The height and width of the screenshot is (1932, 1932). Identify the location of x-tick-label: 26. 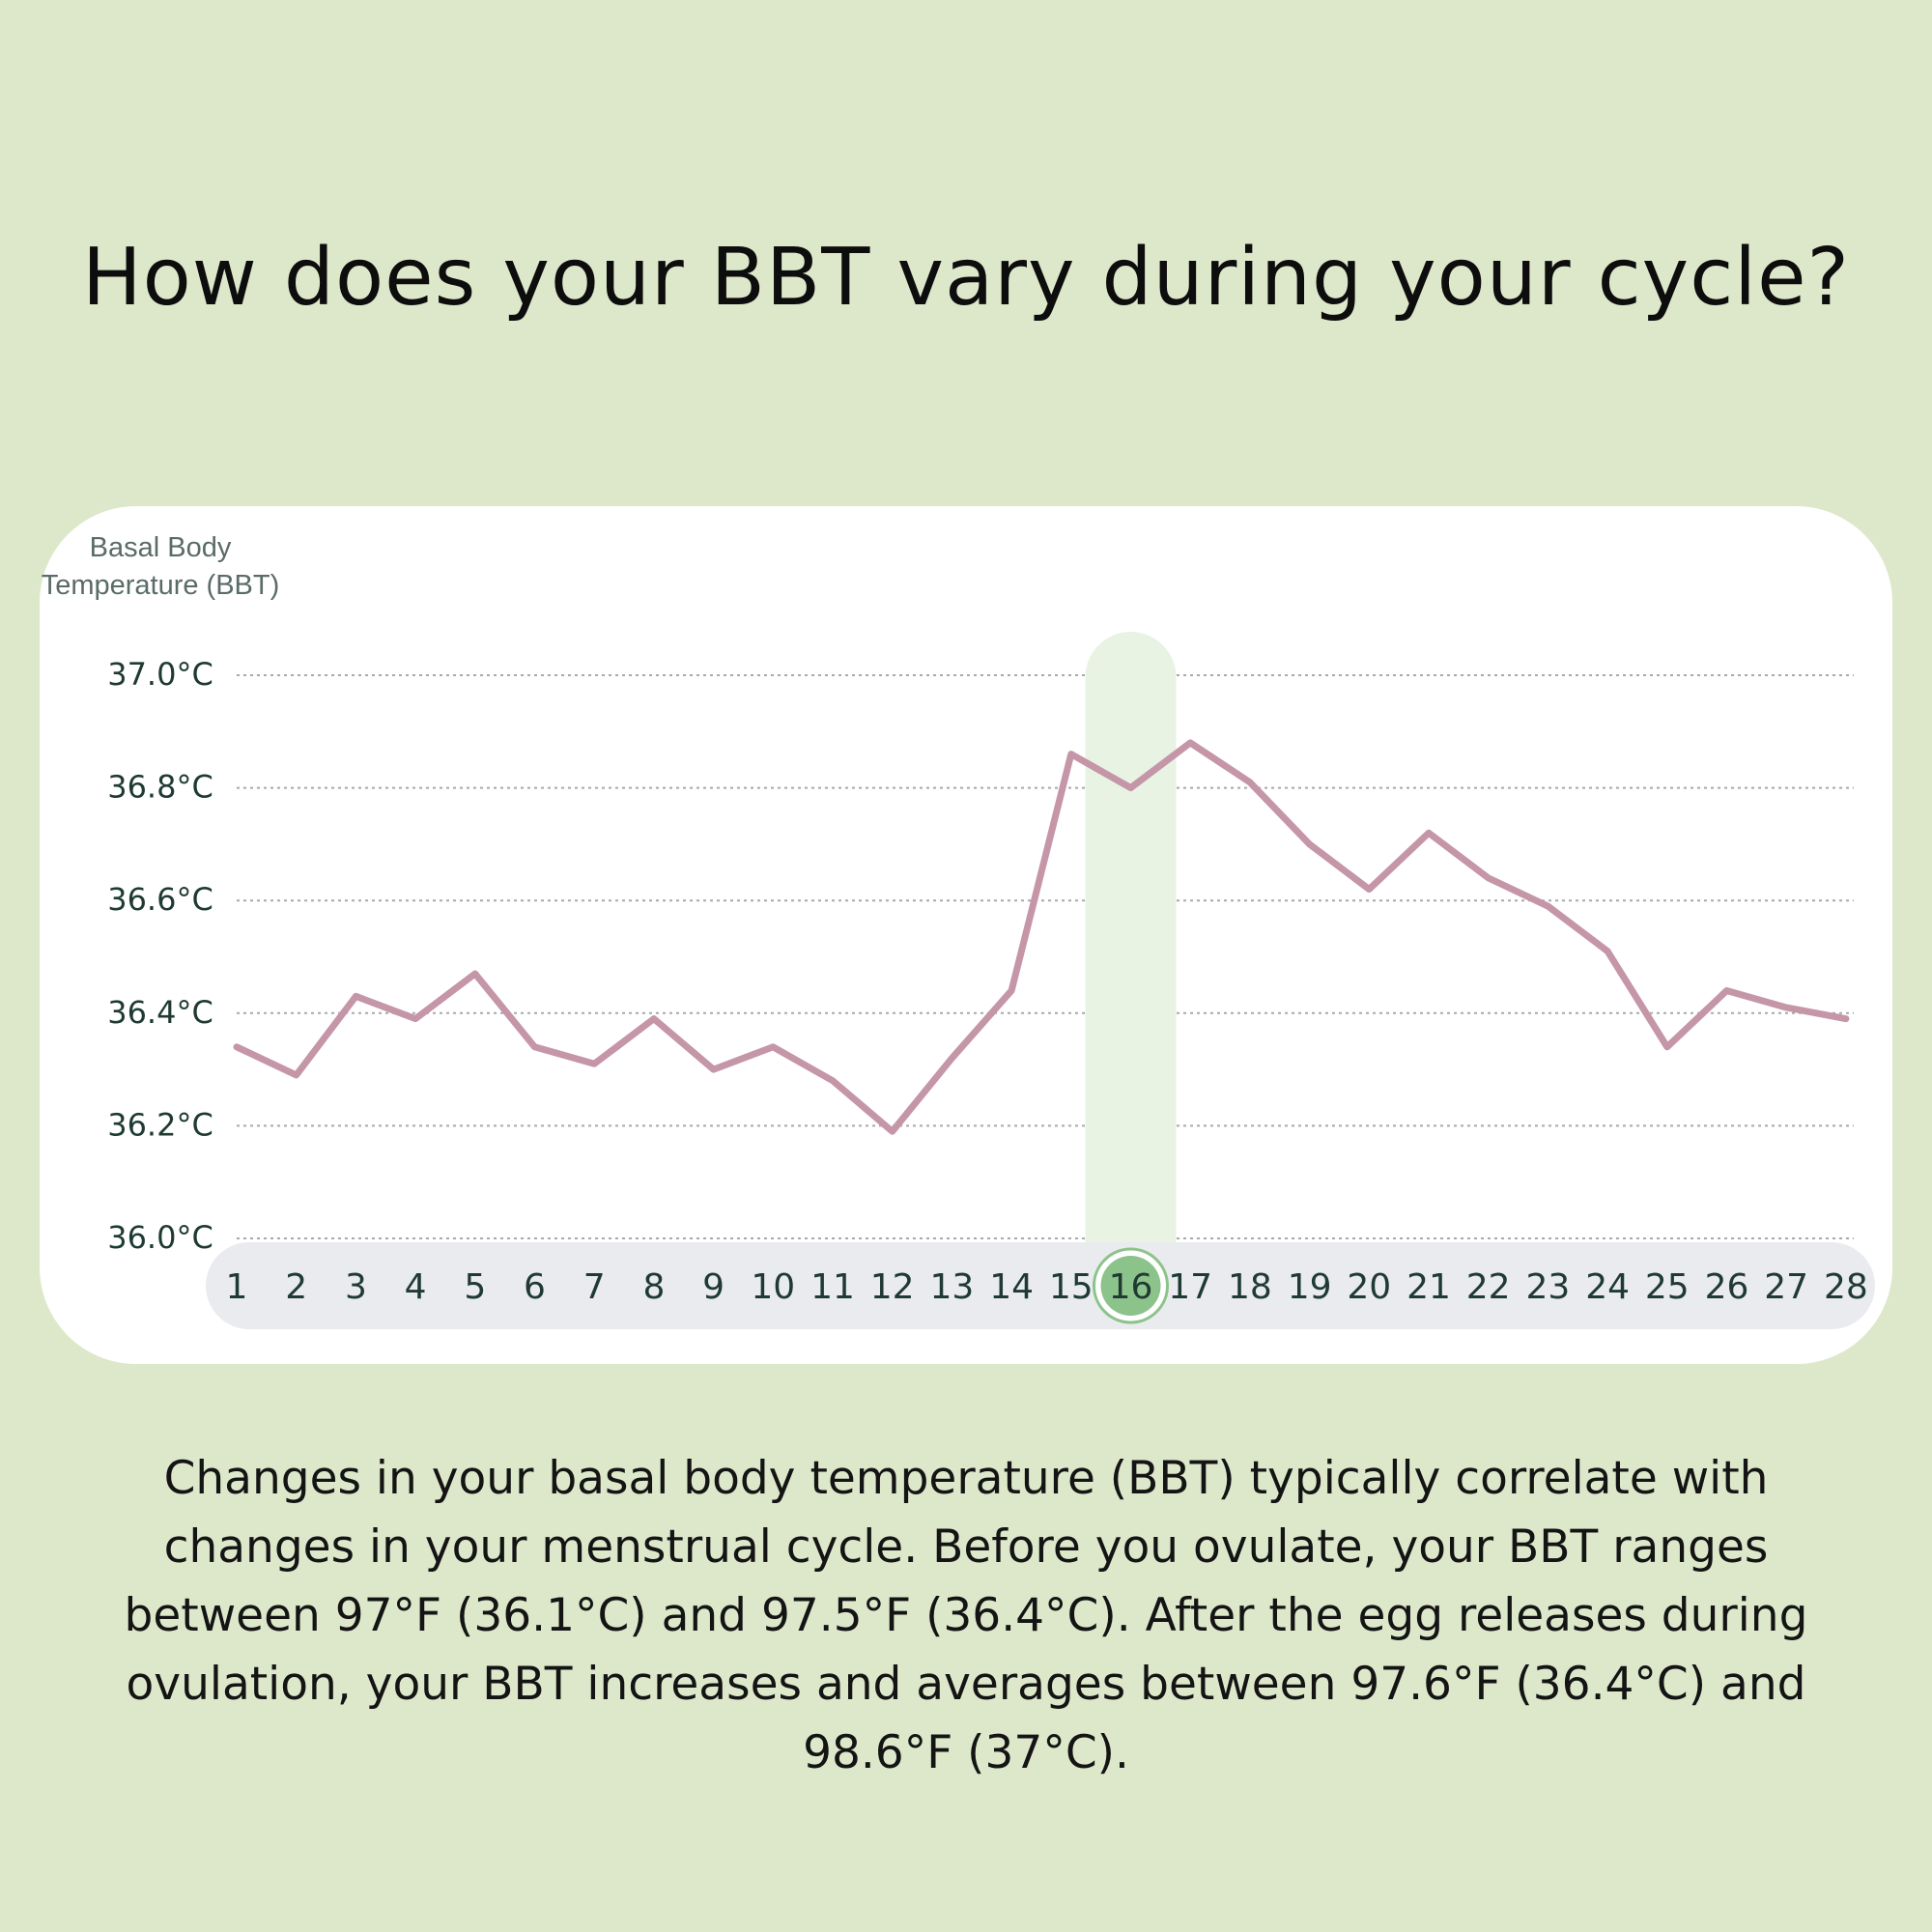
(1727, 1287).